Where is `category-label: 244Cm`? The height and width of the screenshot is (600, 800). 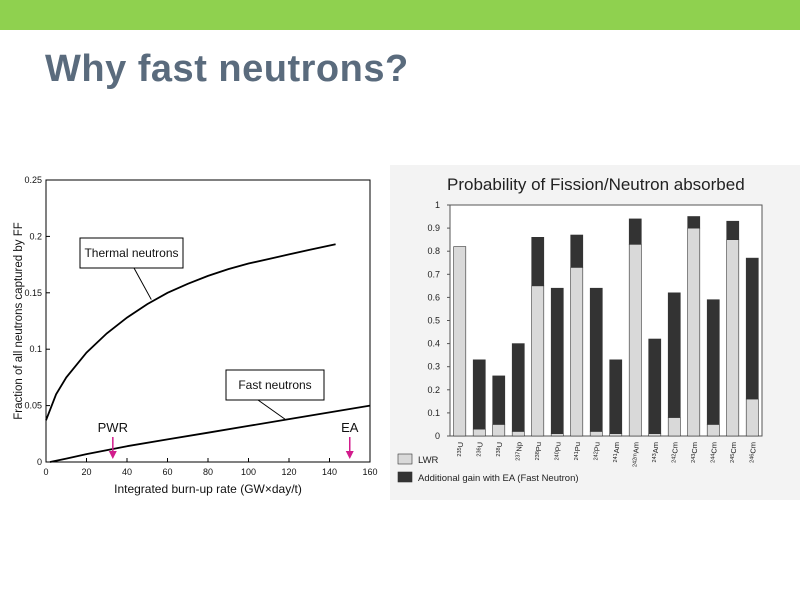
category-label: 244Cm is located at coordinates (713, 452).